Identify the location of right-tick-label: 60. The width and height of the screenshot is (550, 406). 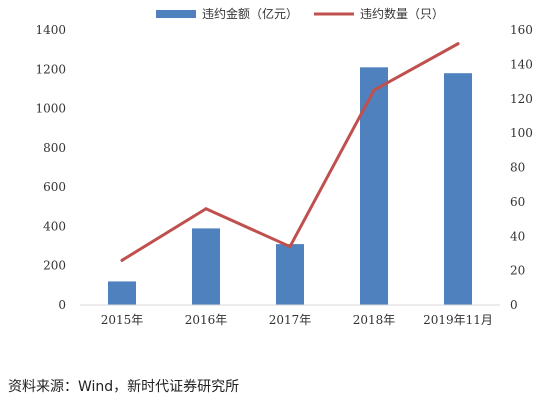
(517, 202).